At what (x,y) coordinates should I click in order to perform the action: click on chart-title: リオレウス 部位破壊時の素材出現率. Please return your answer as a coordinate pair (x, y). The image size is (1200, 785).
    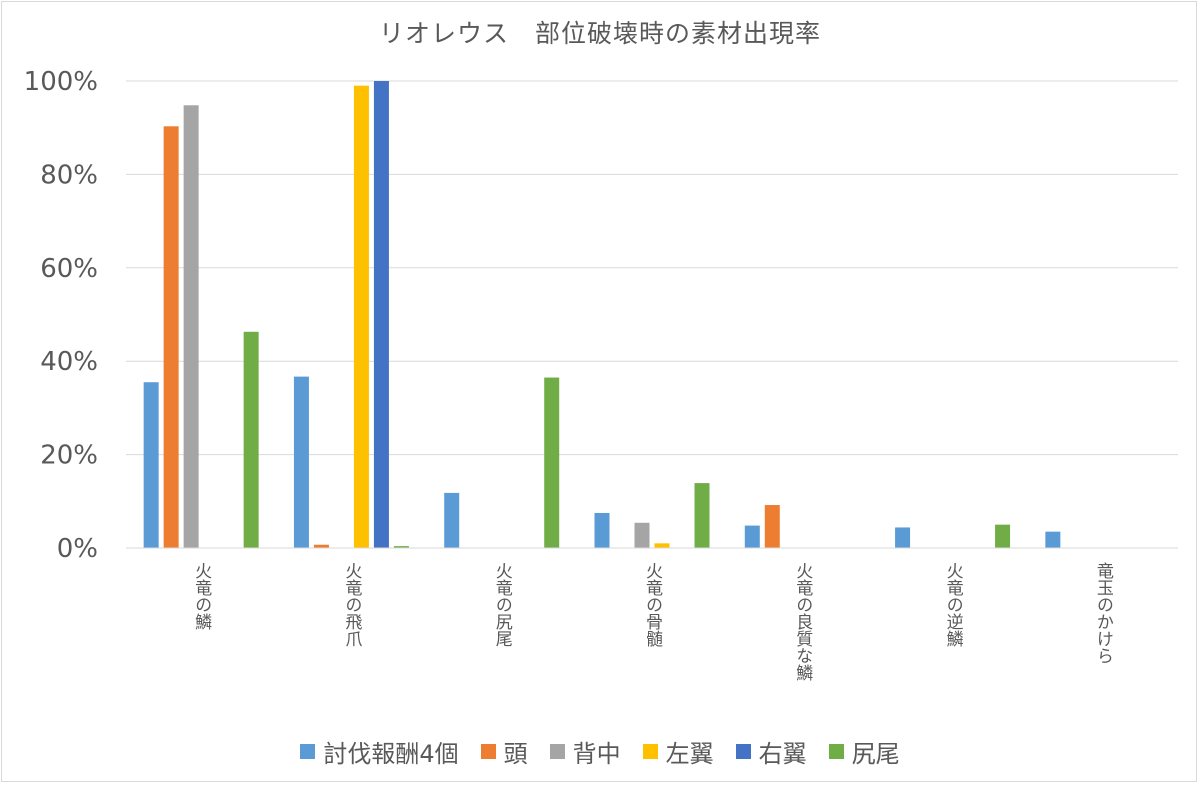
    Looking at the image, I should click on (599, 33).